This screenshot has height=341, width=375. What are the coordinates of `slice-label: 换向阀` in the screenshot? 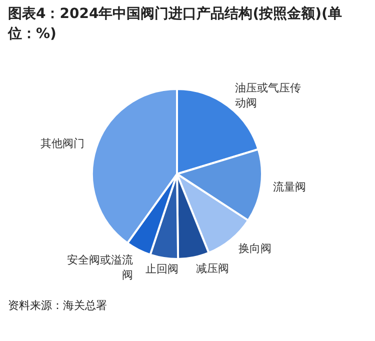 It's located at (255, 248).